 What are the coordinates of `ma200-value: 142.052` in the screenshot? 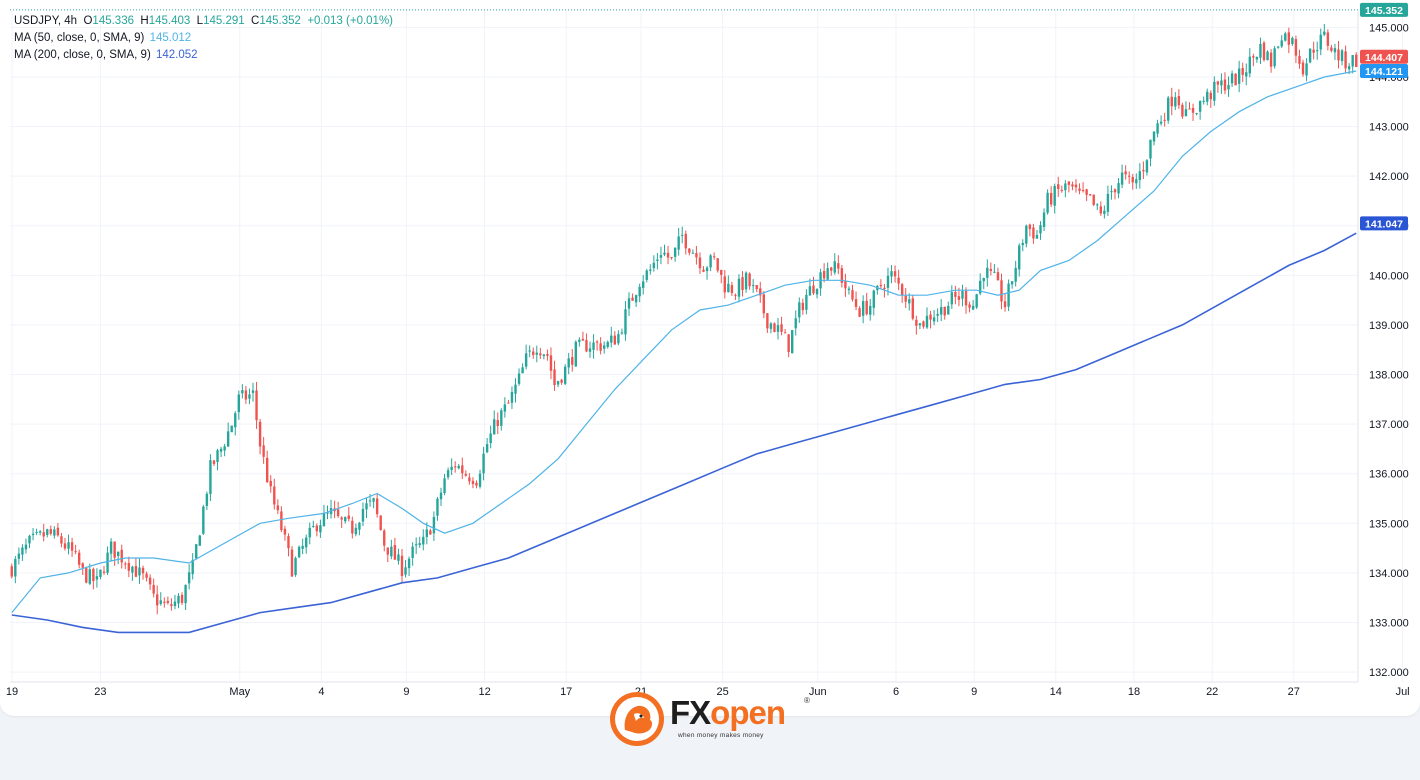 It's located at (176, 55).